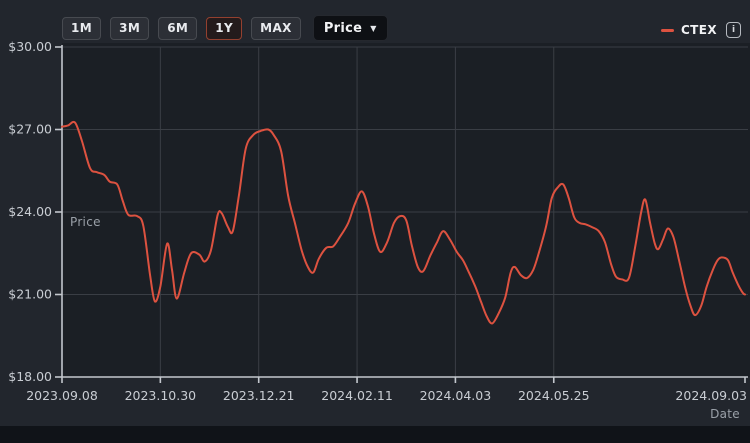 This screenshot has width=750, height=443. Describe the element at coordinates (30, 129) in the screenshot. I see `y-tick-label: $27.00` at that location.